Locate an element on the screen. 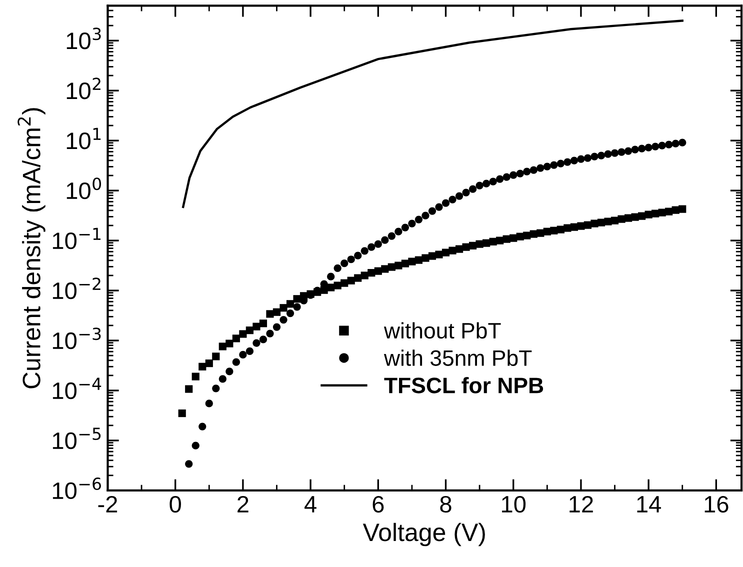  x-tick-label: 4 is located at coordinates (310, 504).